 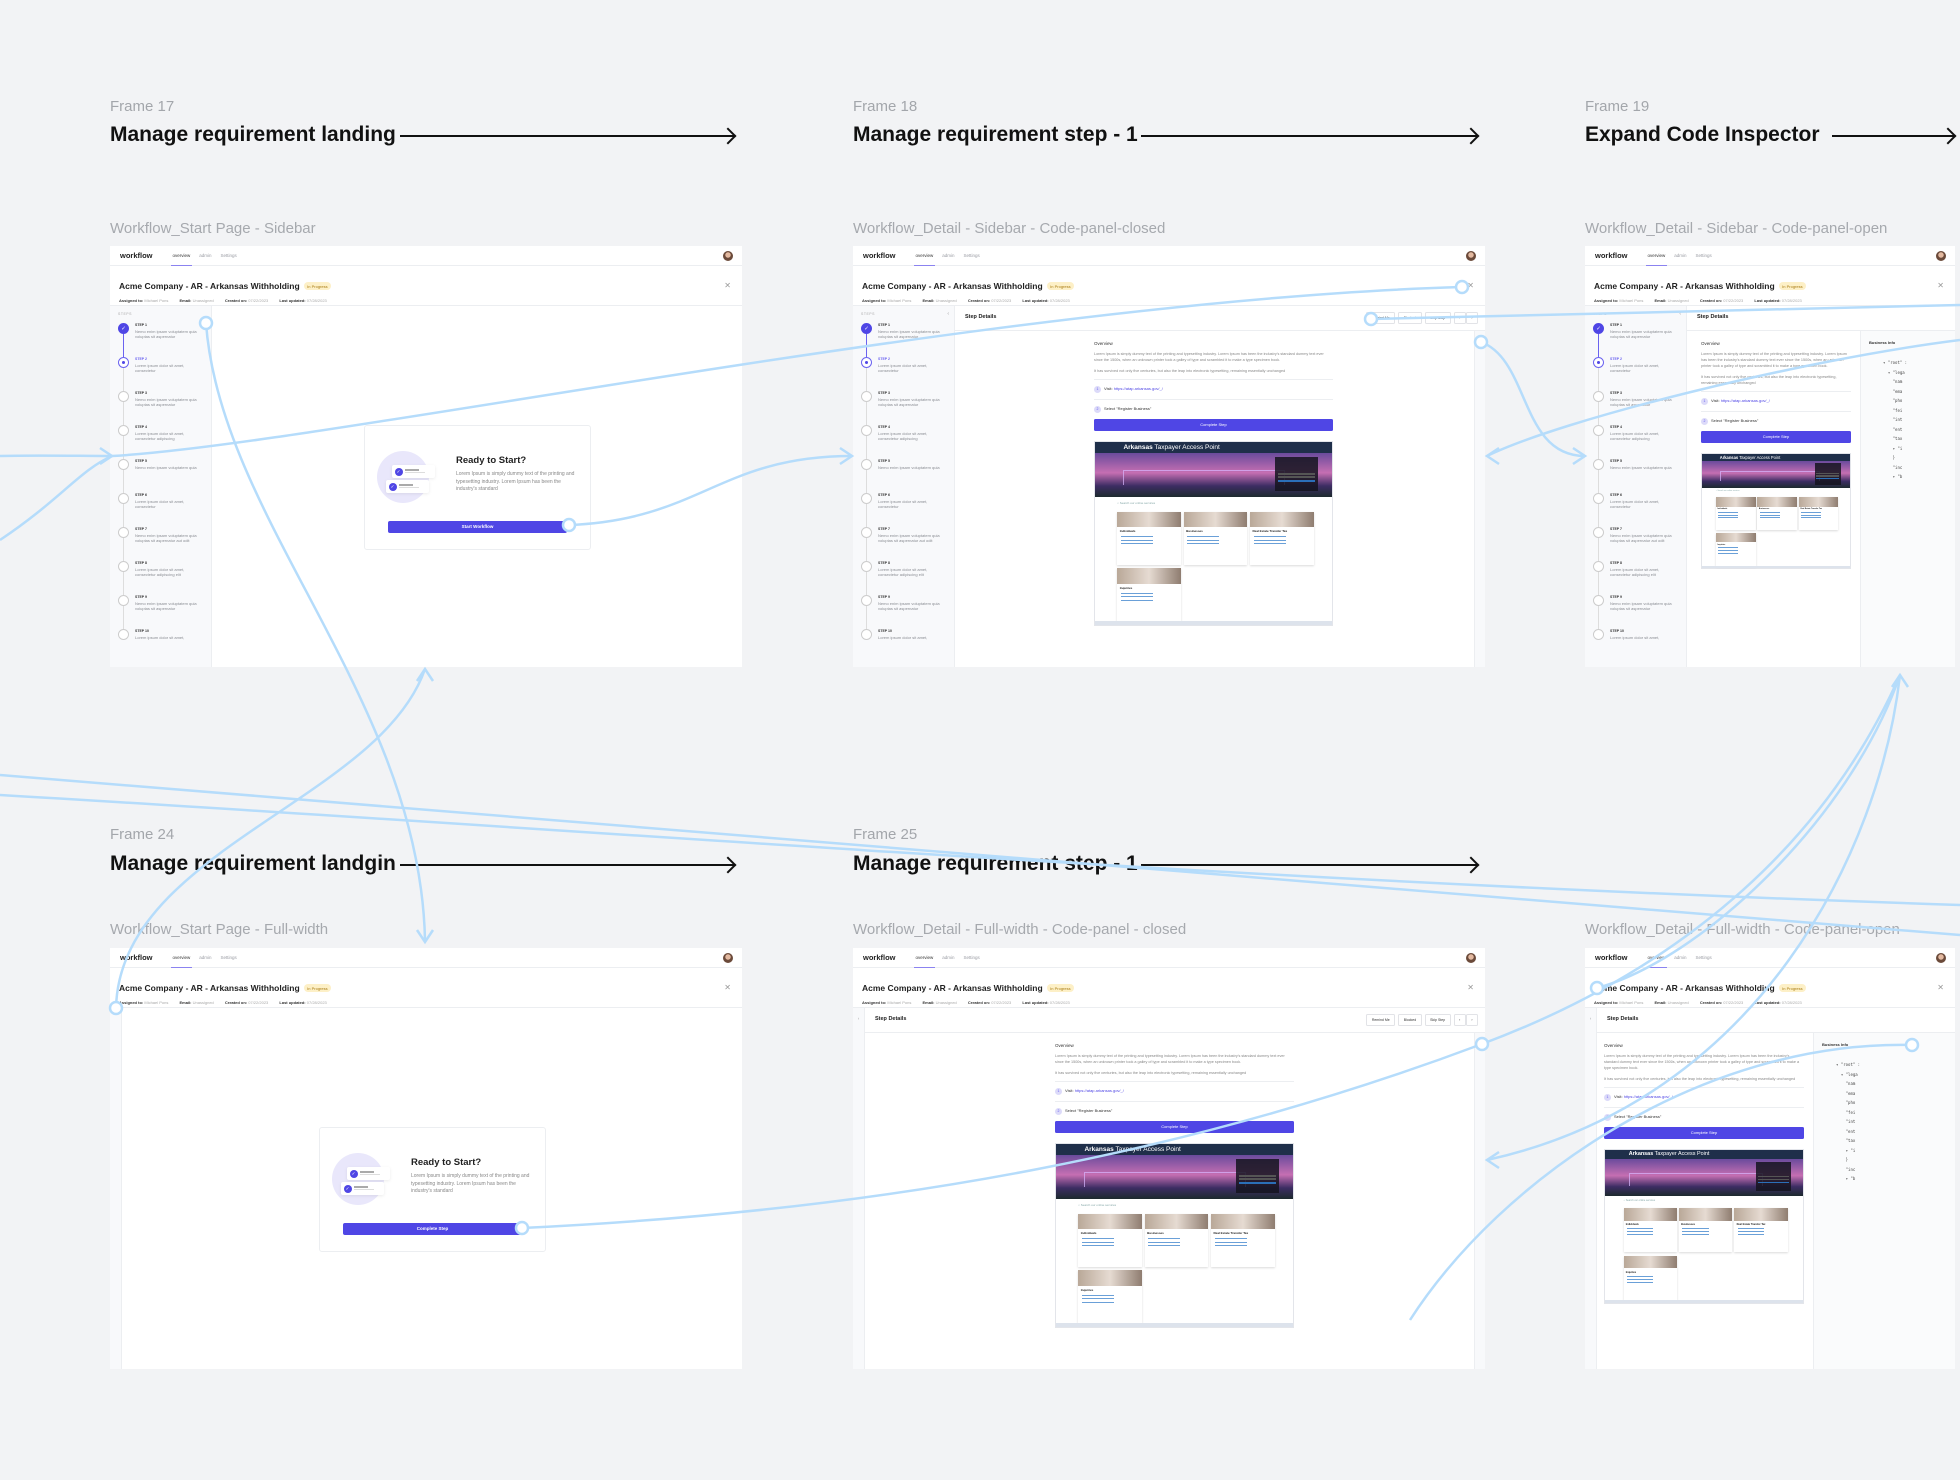 What do you see at coordinates (432, 1229) in the screenshot?
I see `start-button: Complete Step` at bounding box center [432, 1229].